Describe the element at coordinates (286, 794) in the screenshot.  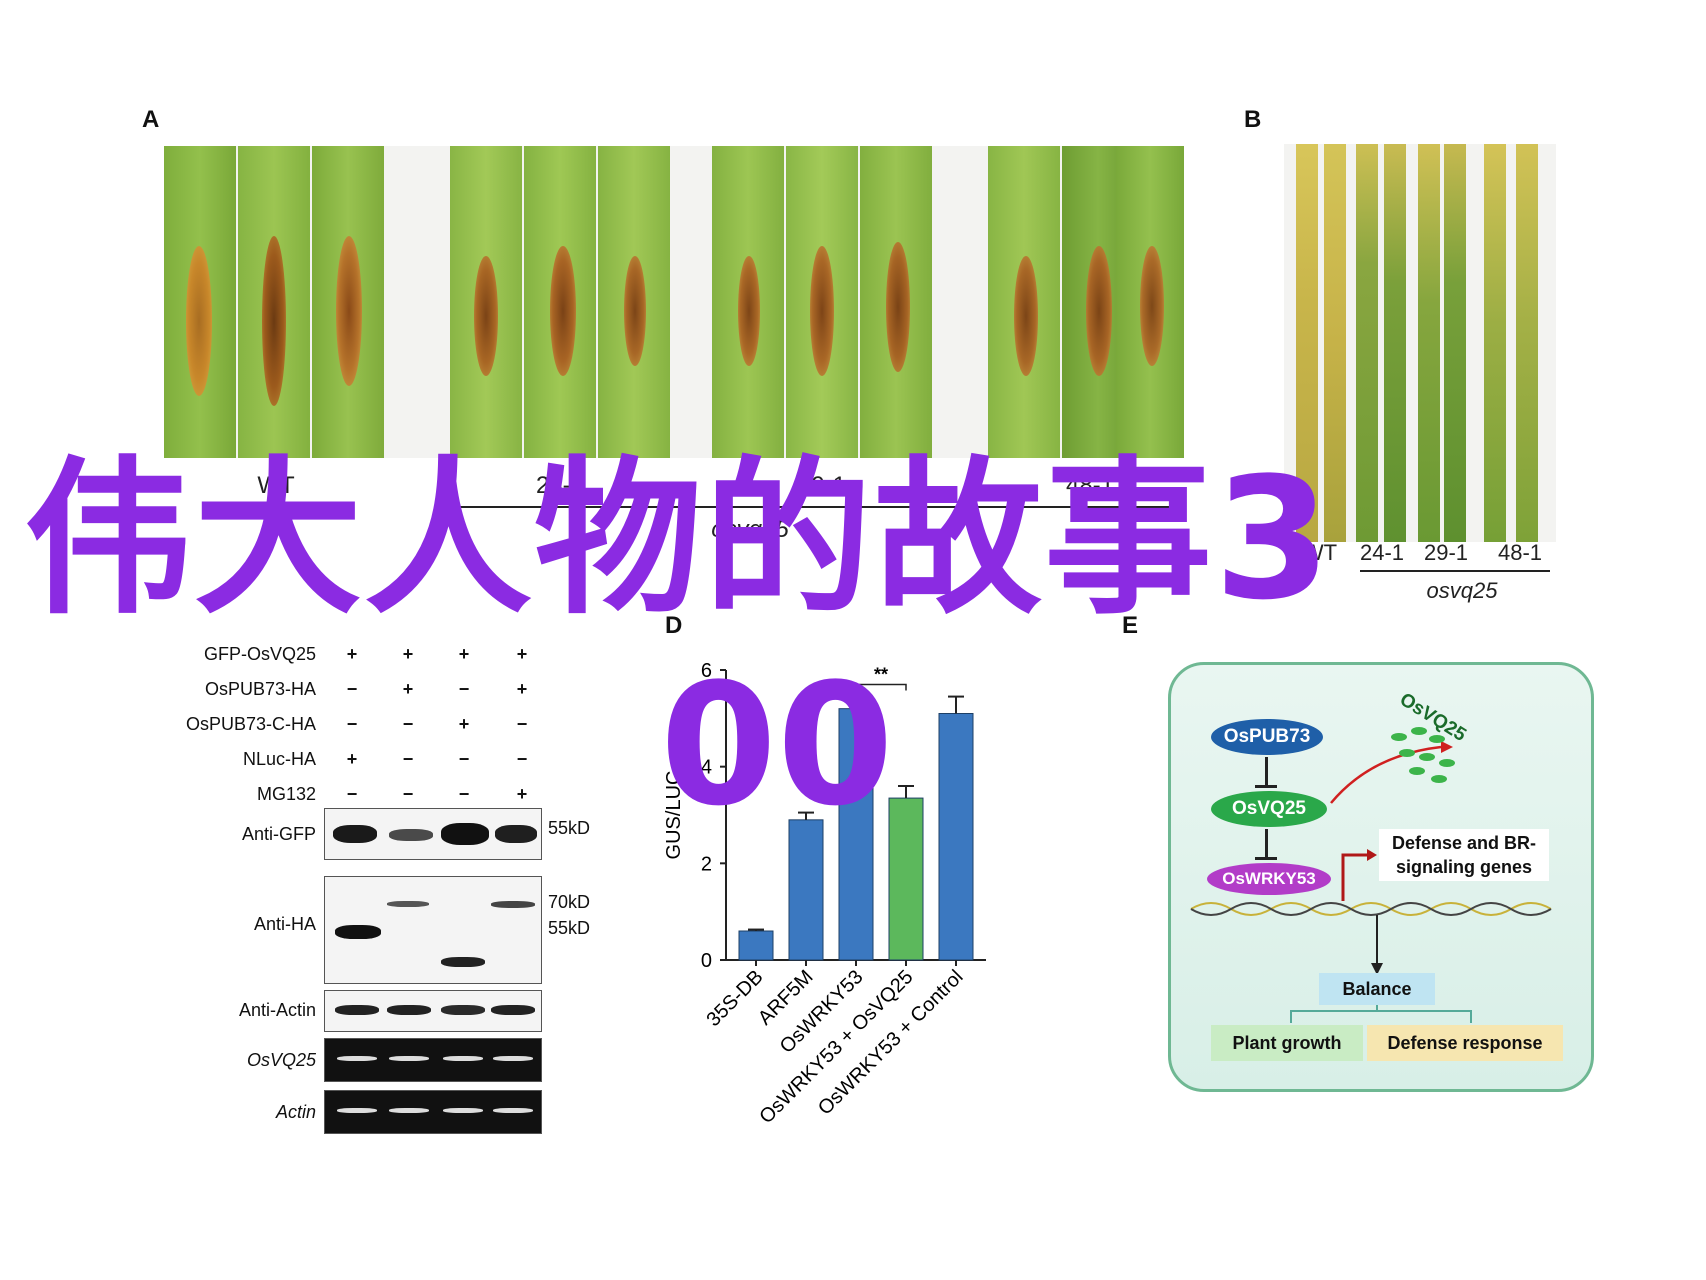
I see `wb-label-mg132: MG132` at that location.